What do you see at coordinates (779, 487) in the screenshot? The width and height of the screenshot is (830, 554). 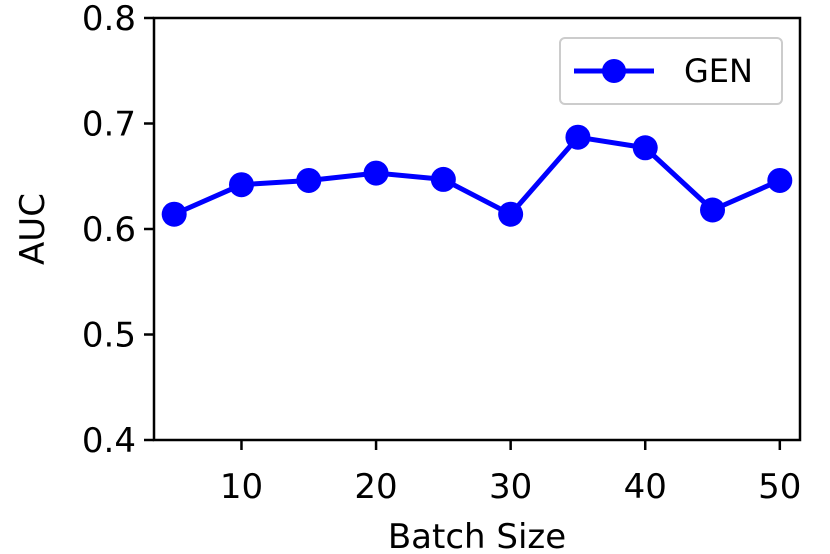 I see `x-tick-label: 50` at bounding box center [779, 487].